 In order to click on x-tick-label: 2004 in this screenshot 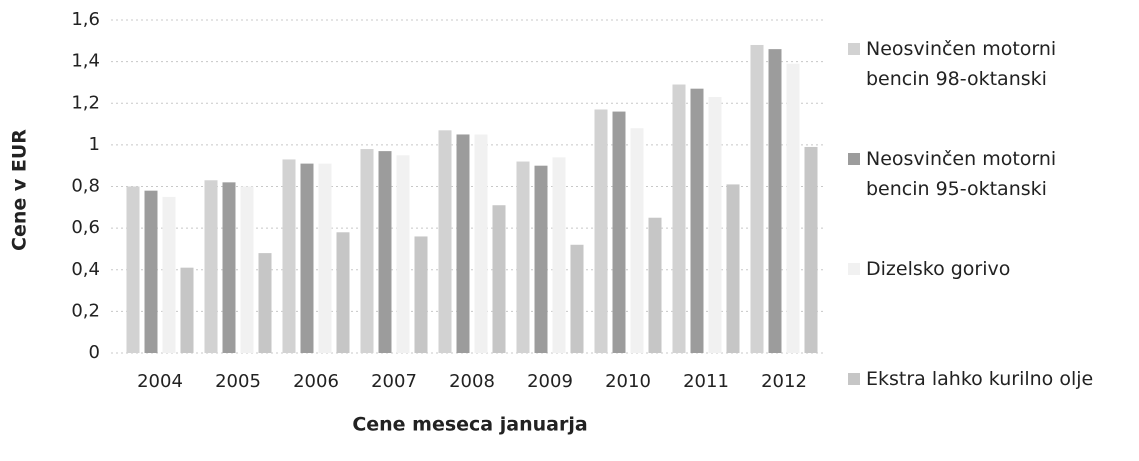, I will do `click(160, 381)`.